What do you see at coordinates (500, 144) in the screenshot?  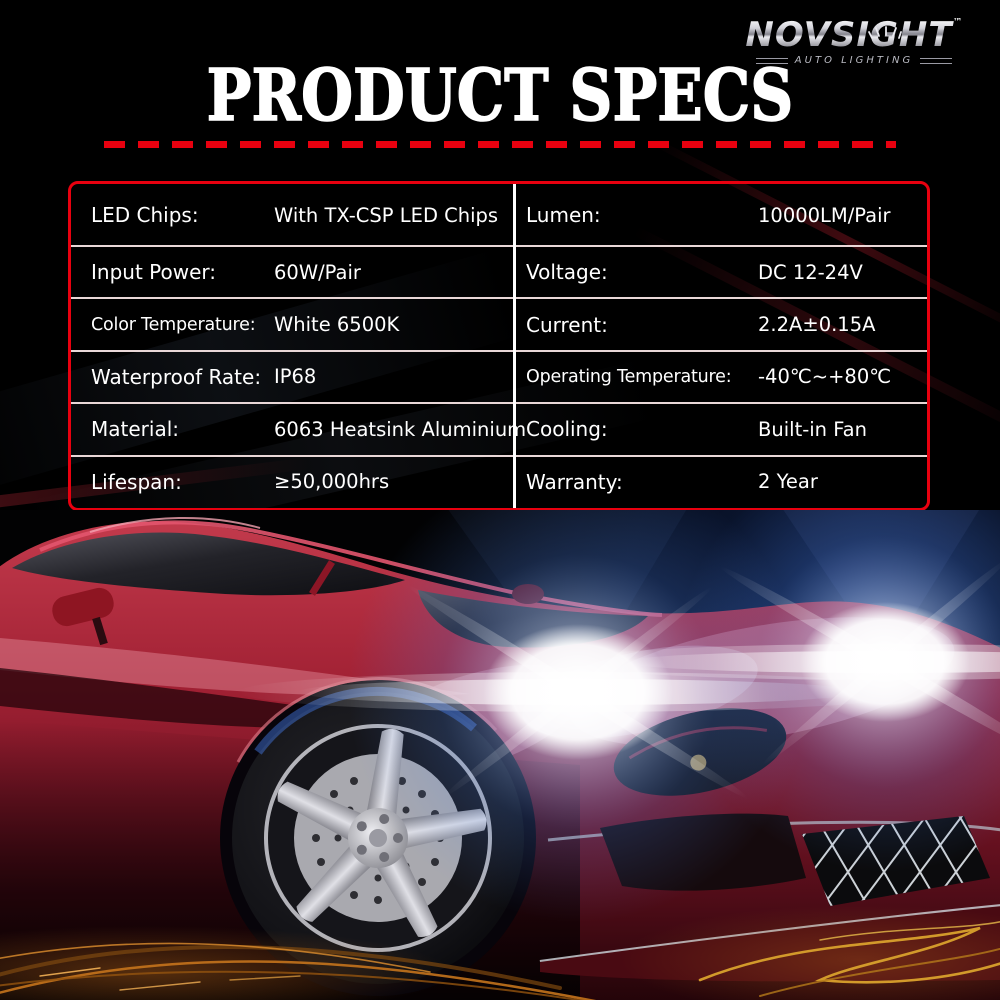 I see `dashed-divider` at bounding box center [500, 144].